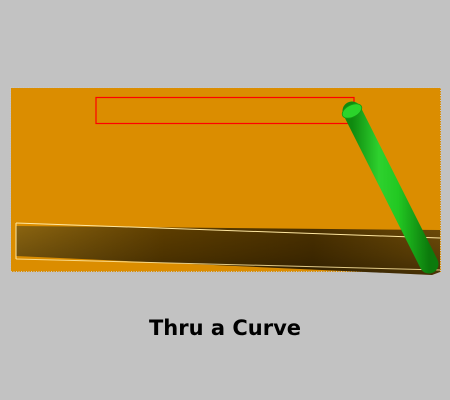 Image resolution: width=450 pixels, height=400 pixels. Describe the element at coordinates (389, 187) in the screenshot. I see `cylinder-tool` at that location.